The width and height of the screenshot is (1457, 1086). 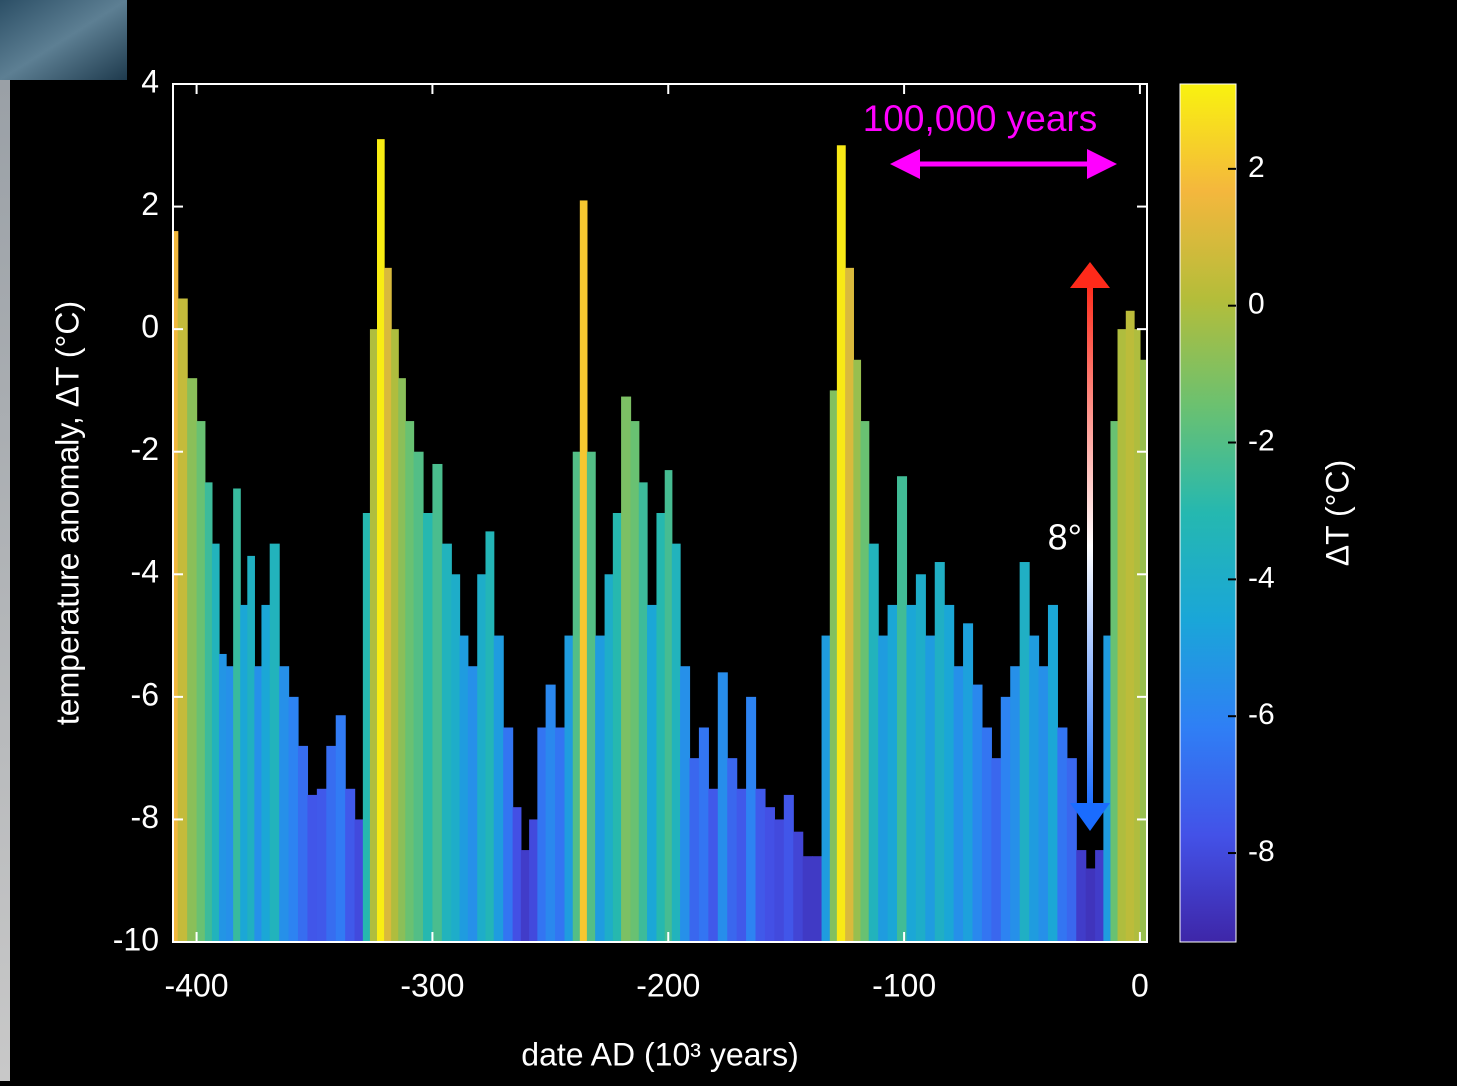 I want to click on x-tick-label: -300, so click(x=432, y=985).